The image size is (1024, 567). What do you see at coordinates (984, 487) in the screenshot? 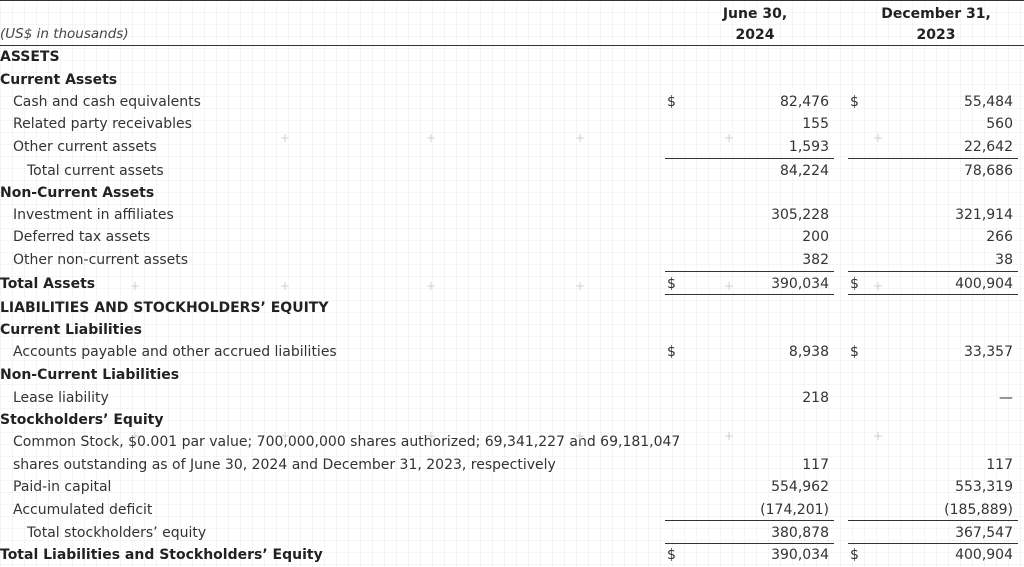
I see `value-dec: 553,319` at bounding box center [984, 487].